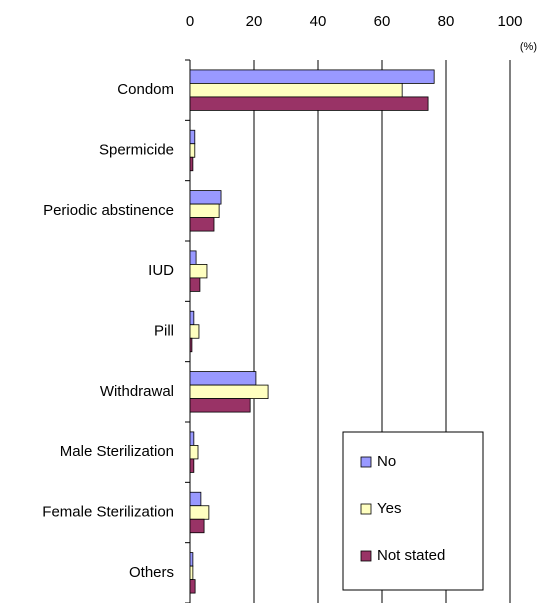 The height and width of the screenshot is (603, 545). What do you see at coordinates (382, 21) in the screenshot?
I see `x-tick-label: 60` at bounding box center [382, 21].